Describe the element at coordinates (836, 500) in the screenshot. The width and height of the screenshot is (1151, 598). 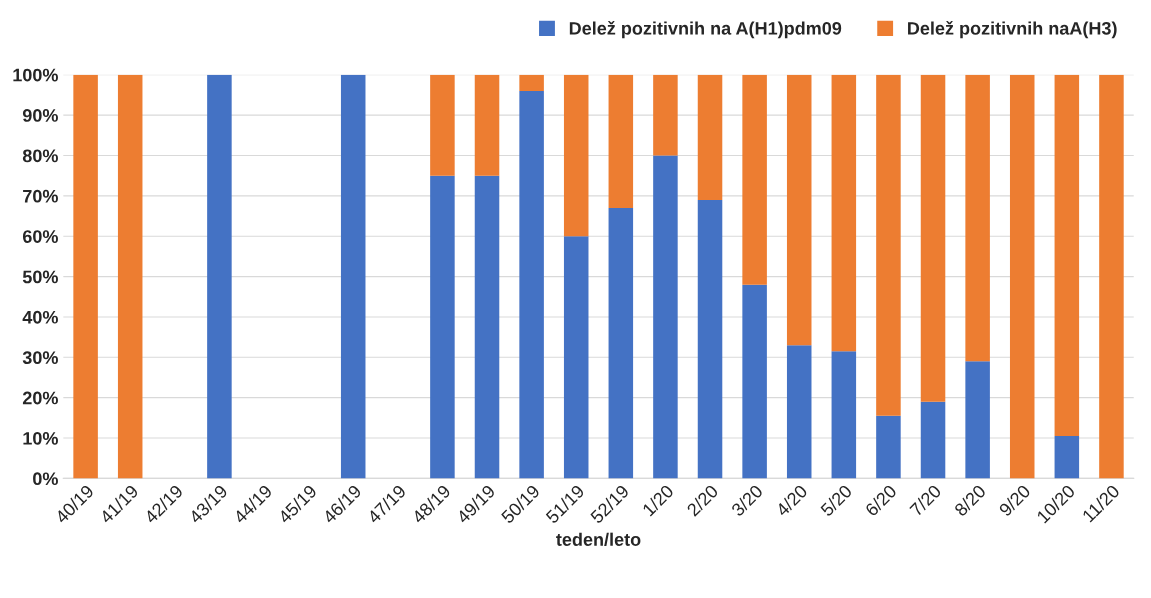
I see `x-tick-label: 5/20` at that location.